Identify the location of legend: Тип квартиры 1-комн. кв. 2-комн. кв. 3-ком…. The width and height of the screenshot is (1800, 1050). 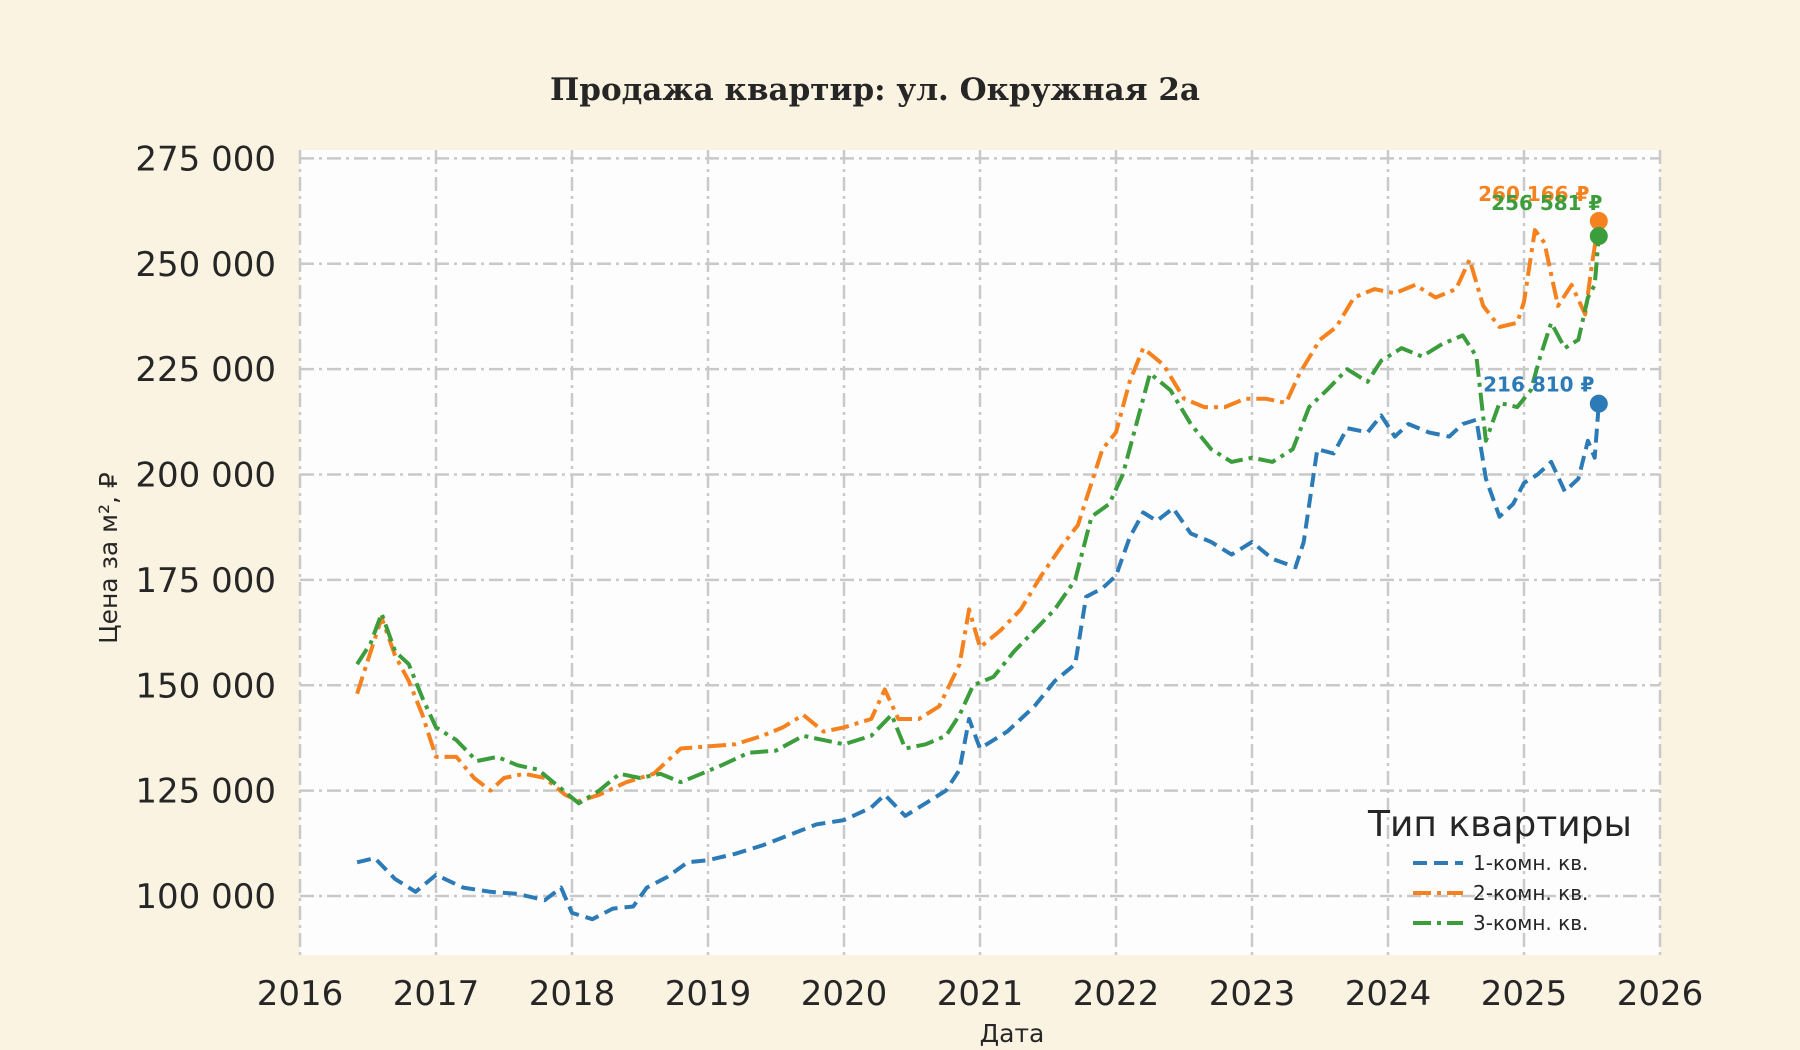
(1499, 869).